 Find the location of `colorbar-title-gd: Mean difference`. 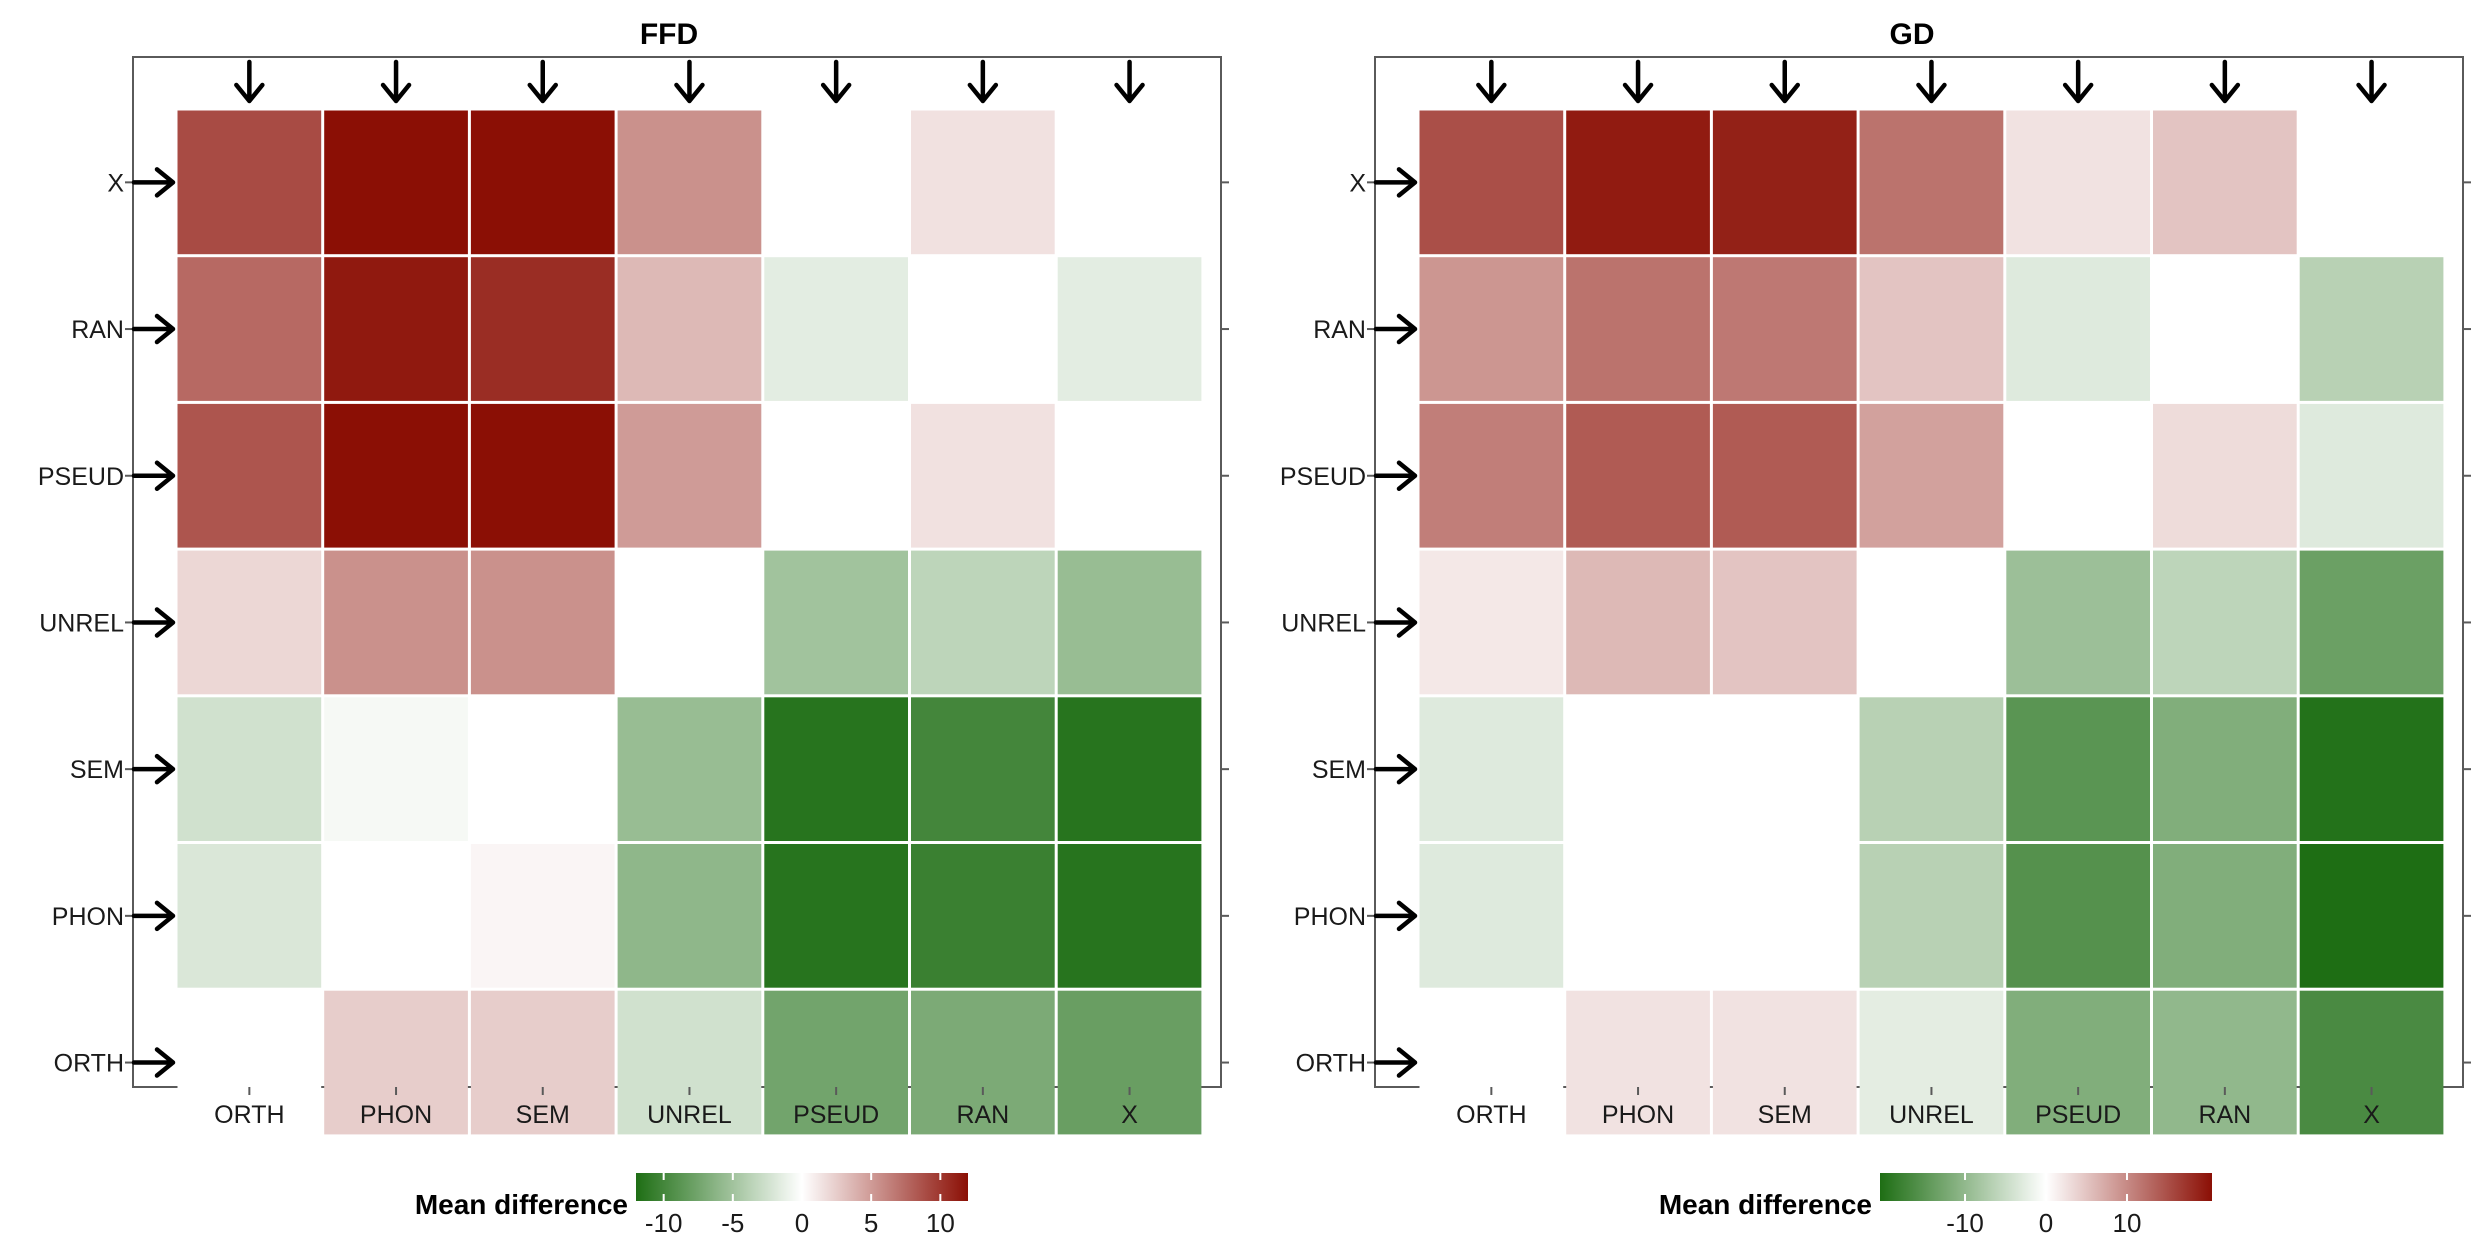

colorbar-title-gd: Mean difference is located at coordinates (1765, 1204).